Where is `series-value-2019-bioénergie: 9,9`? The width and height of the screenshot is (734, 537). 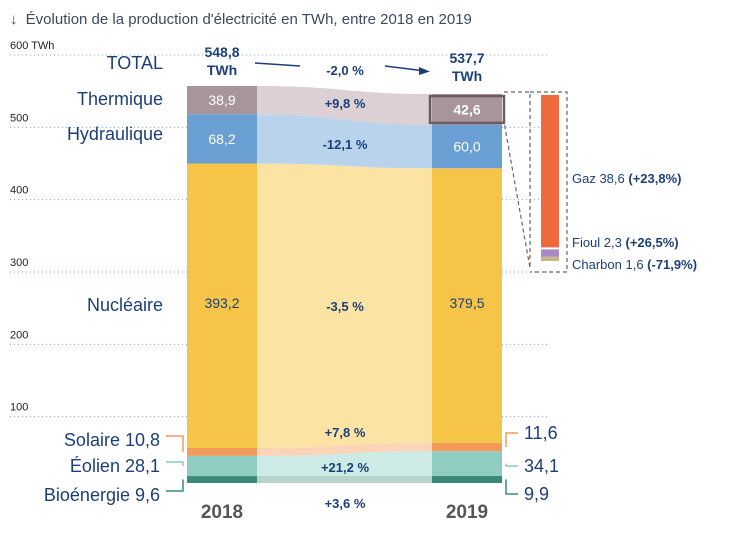 series-value-2019-bioénergie: 9,9 is located at coordinates (536, 494).